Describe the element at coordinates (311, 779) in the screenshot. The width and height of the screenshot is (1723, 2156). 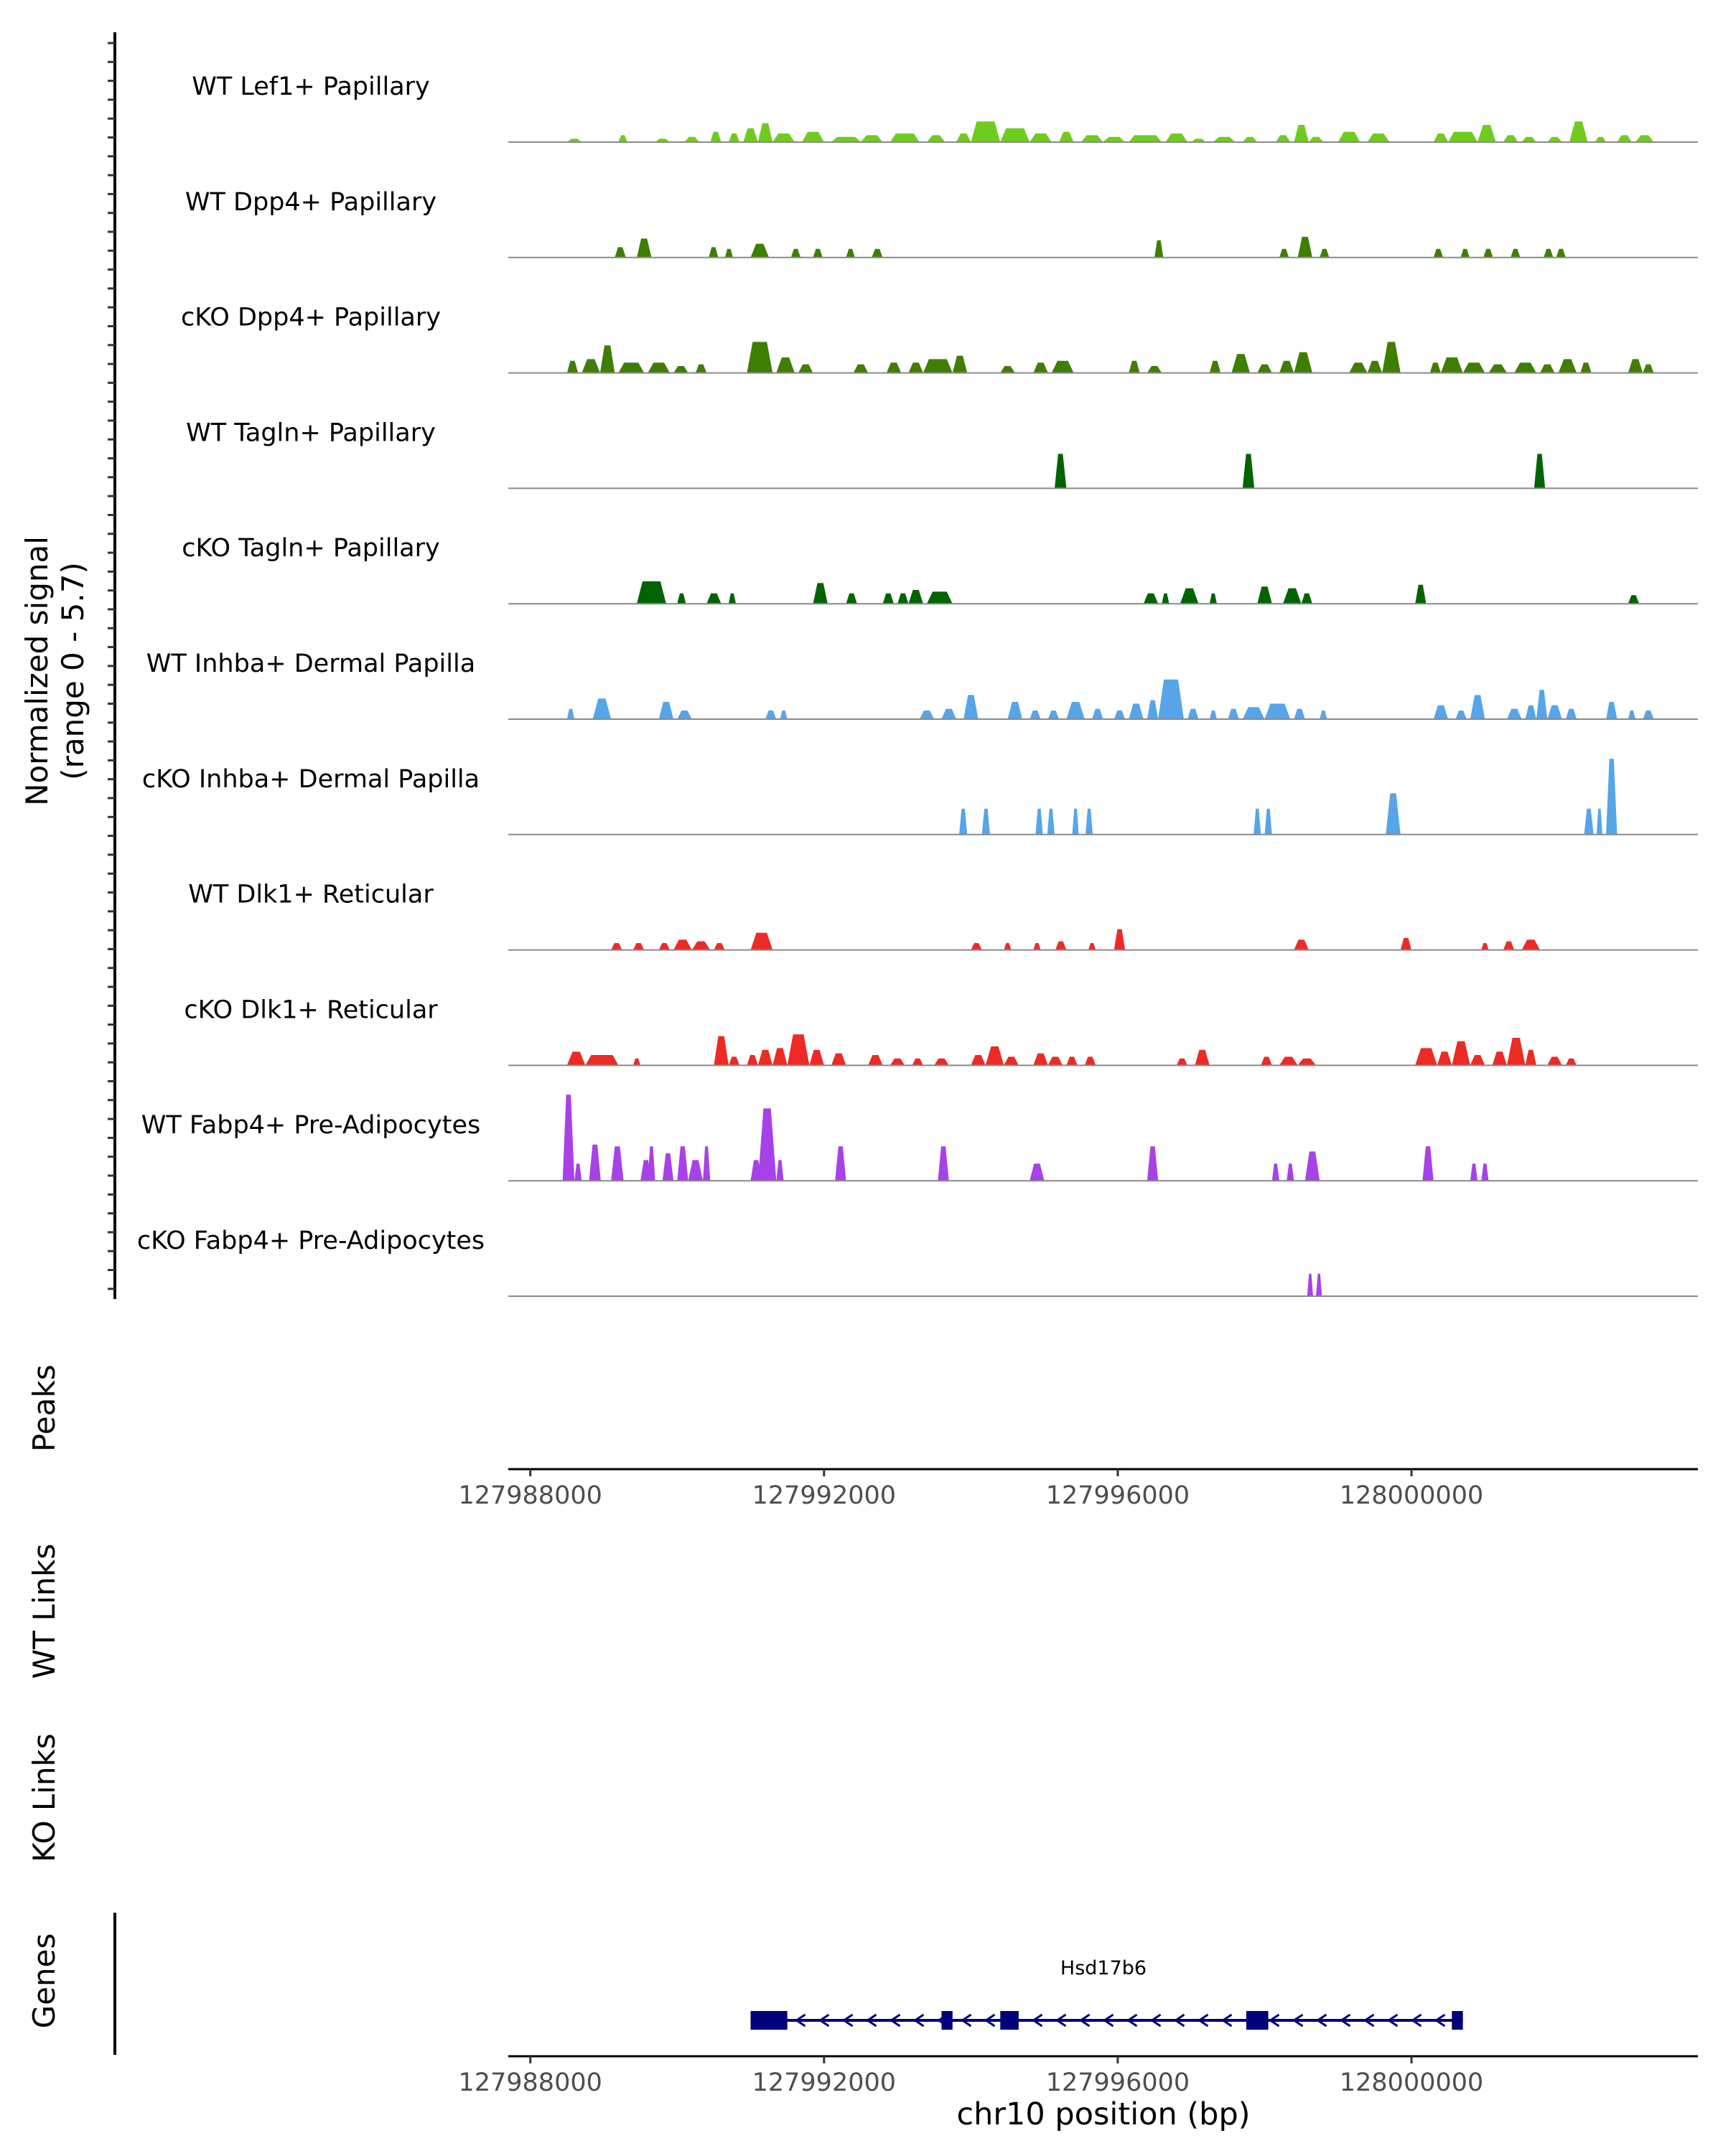
I see `track-label: cKO Inhba+ Dermal Papilla` at that location.